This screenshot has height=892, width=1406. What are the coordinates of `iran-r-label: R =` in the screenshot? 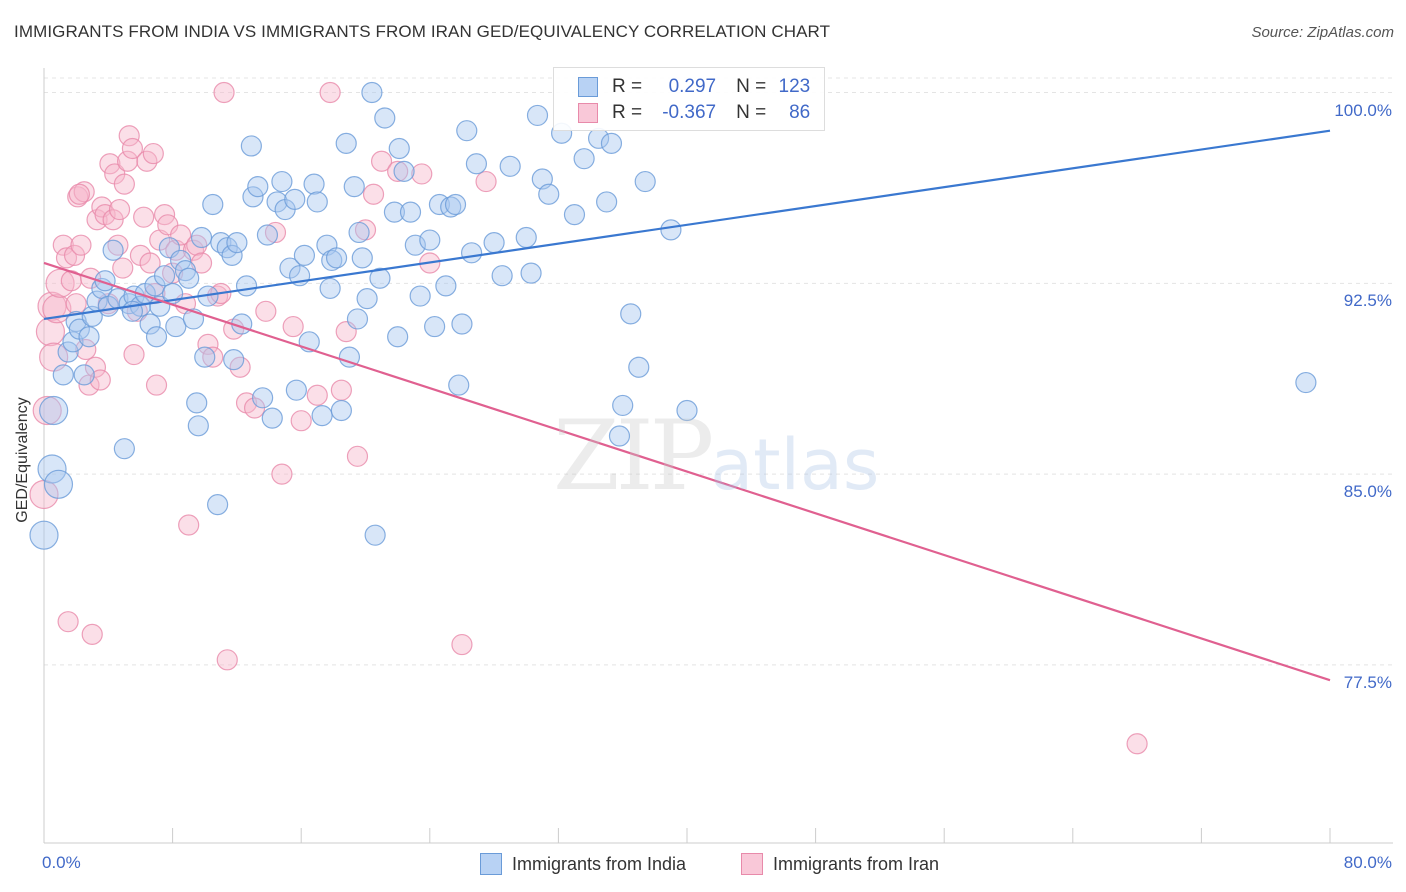 It's located at (627, 112).